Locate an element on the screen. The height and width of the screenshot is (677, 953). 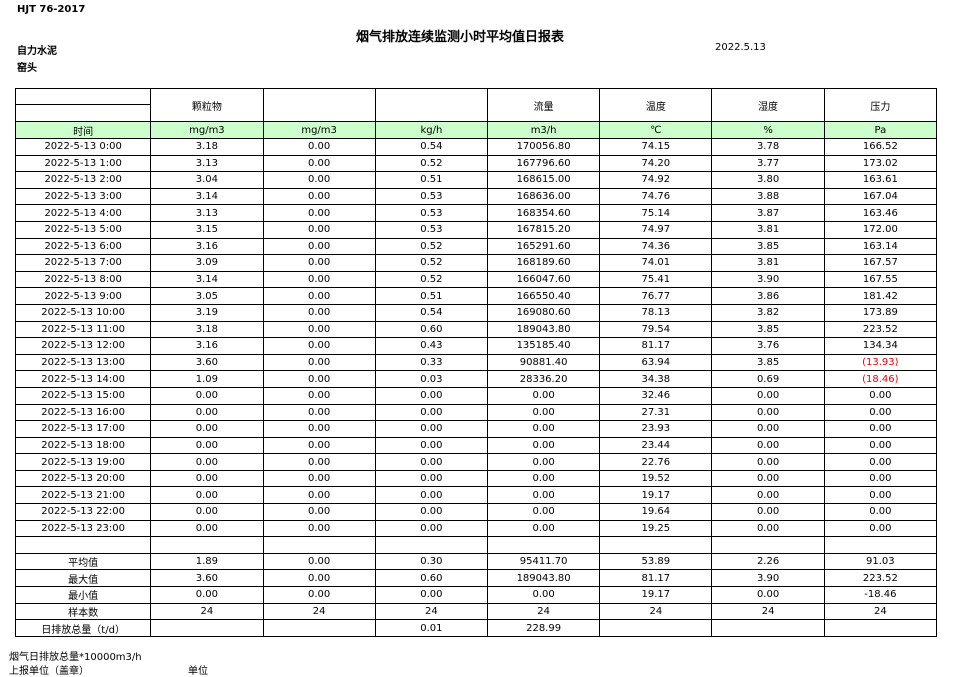
cell: 3.86 is located at coordinates (768, 296).